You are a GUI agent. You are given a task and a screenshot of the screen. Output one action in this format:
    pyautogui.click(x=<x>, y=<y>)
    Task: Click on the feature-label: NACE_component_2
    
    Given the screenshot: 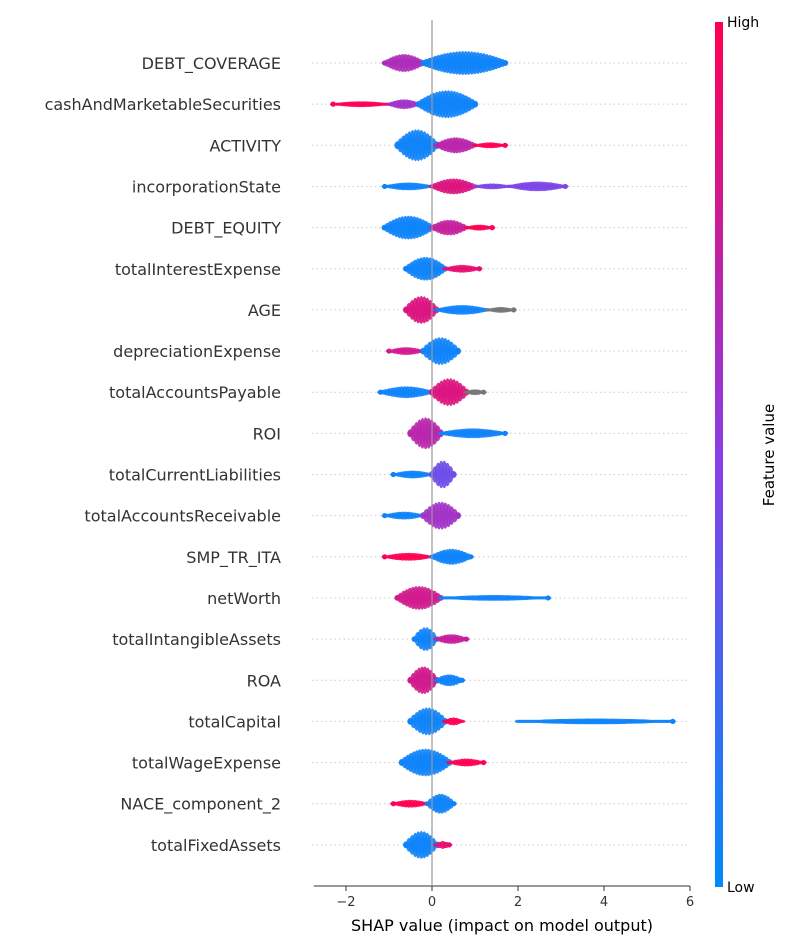 What is the action you would take?
    pyautogui.click(x=200, y=805)
    